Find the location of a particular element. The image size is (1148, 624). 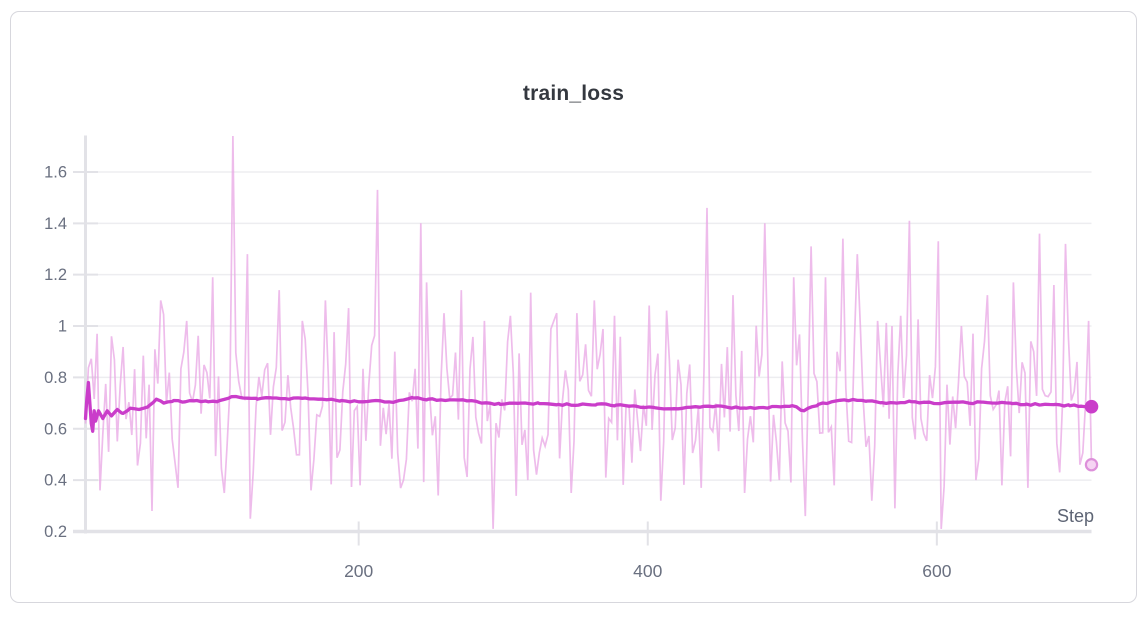

raw-end-point is located at coordinates (1091, 465).